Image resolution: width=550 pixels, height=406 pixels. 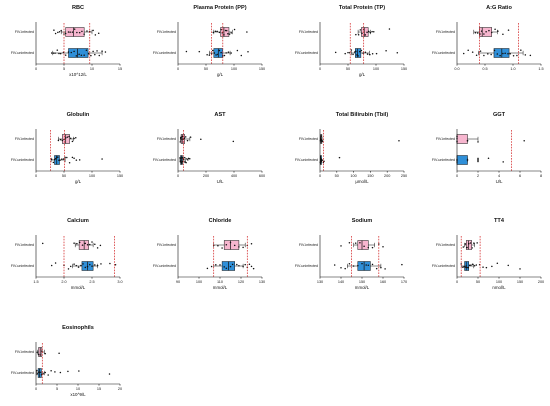 What do you see at coordinates (220, 115) in the screenshot?
I see `chart-title: AST` at bounding box center [220, 115].